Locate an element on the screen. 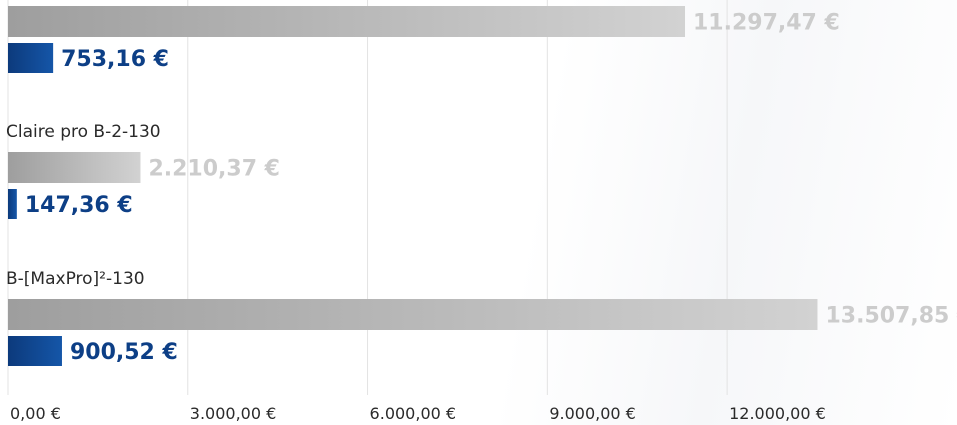 The height and width of the screenshot is (425, 957). x-tick-label: 0,00 € is located at coordinates (35, 413).